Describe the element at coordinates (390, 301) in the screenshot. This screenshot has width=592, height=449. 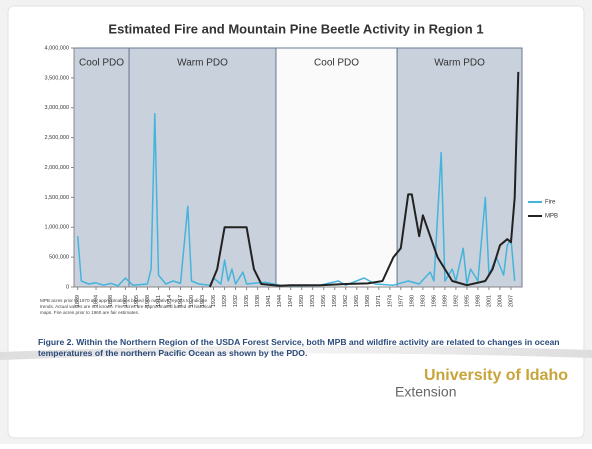
I see `x-tick-label: 1974` at that location.